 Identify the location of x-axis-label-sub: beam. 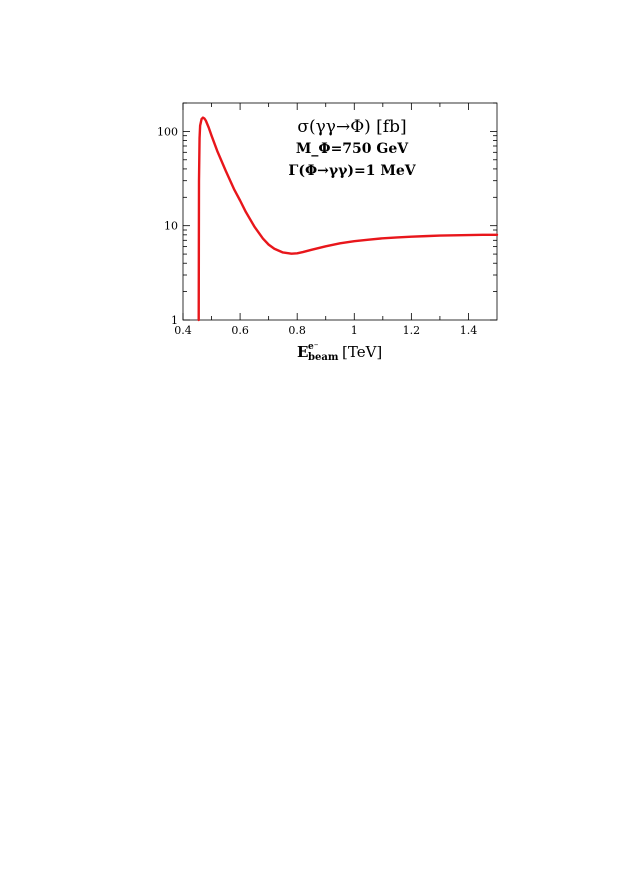
(323, 357).